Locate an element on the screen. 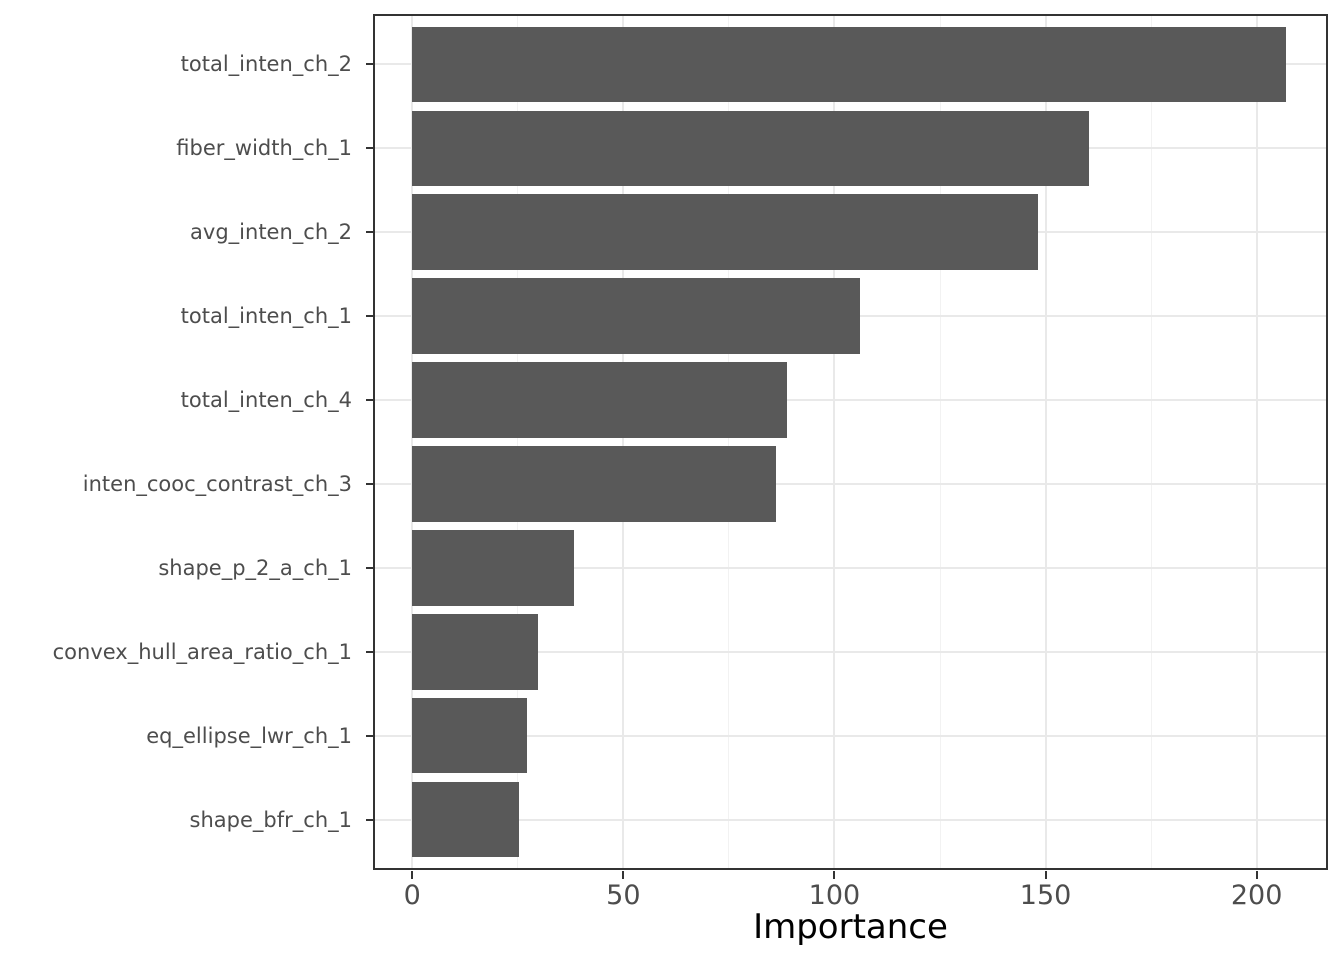 The image size is (1344, 960). y-tick-label: total_inten_ch_1 is located at coordinates (266, 316).